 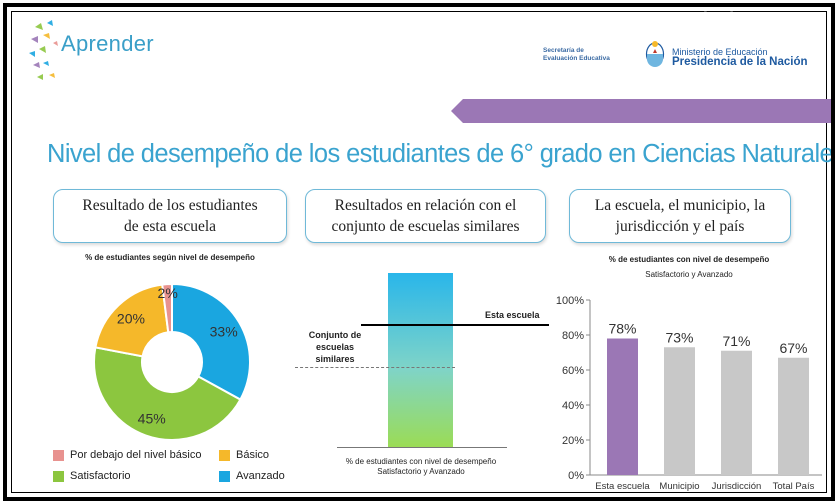 I want to click on y-tick-label: 60%, so click(x=573, y=371).